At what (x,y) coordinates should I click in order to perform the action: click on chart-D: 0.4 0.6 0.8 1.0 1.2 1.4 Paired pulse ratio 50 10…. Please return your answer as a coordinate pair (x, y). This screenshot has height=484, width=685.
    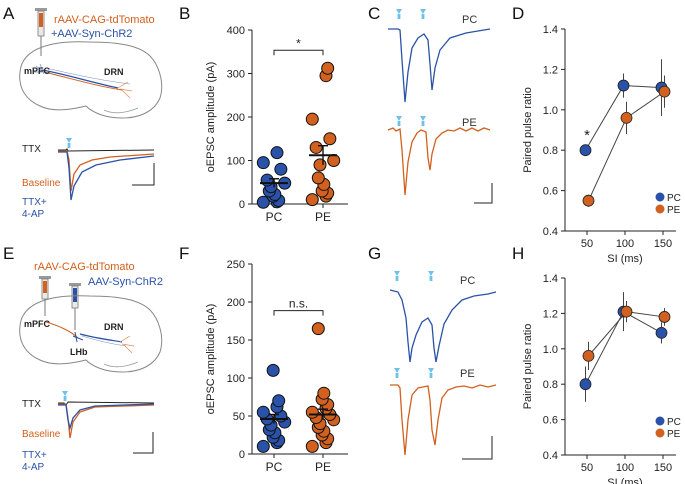
    Looking at the image, I should click on (601, 144).